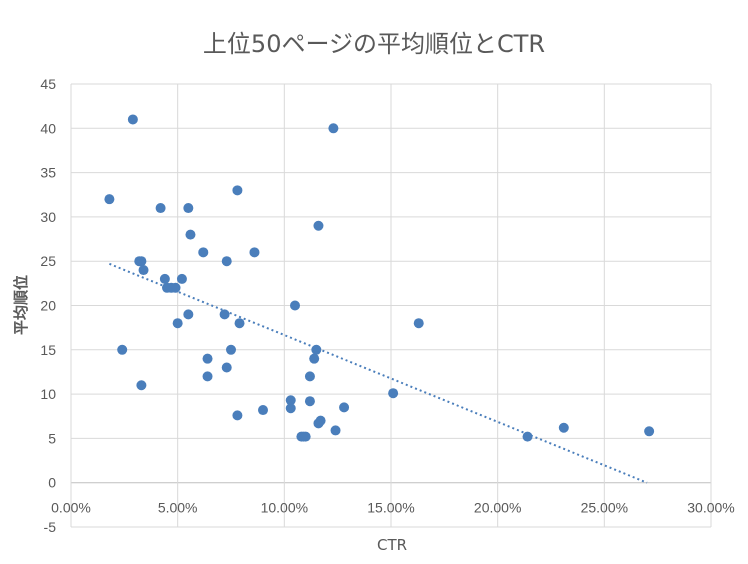 This screenshot has height=564, width=748. I want to click on y-tick-label: 0, so click(52, 483).